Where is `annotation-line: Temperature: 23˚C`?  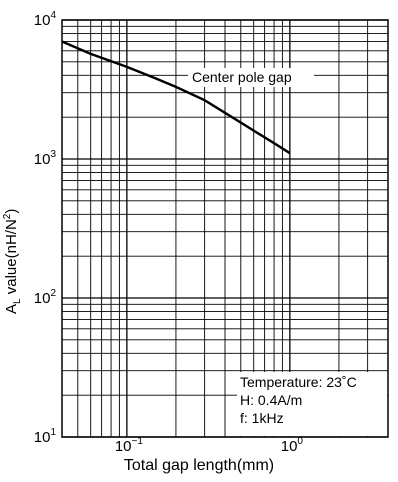 annotation-line: Temperature: 23˚C is located at coordinates (298, 382).